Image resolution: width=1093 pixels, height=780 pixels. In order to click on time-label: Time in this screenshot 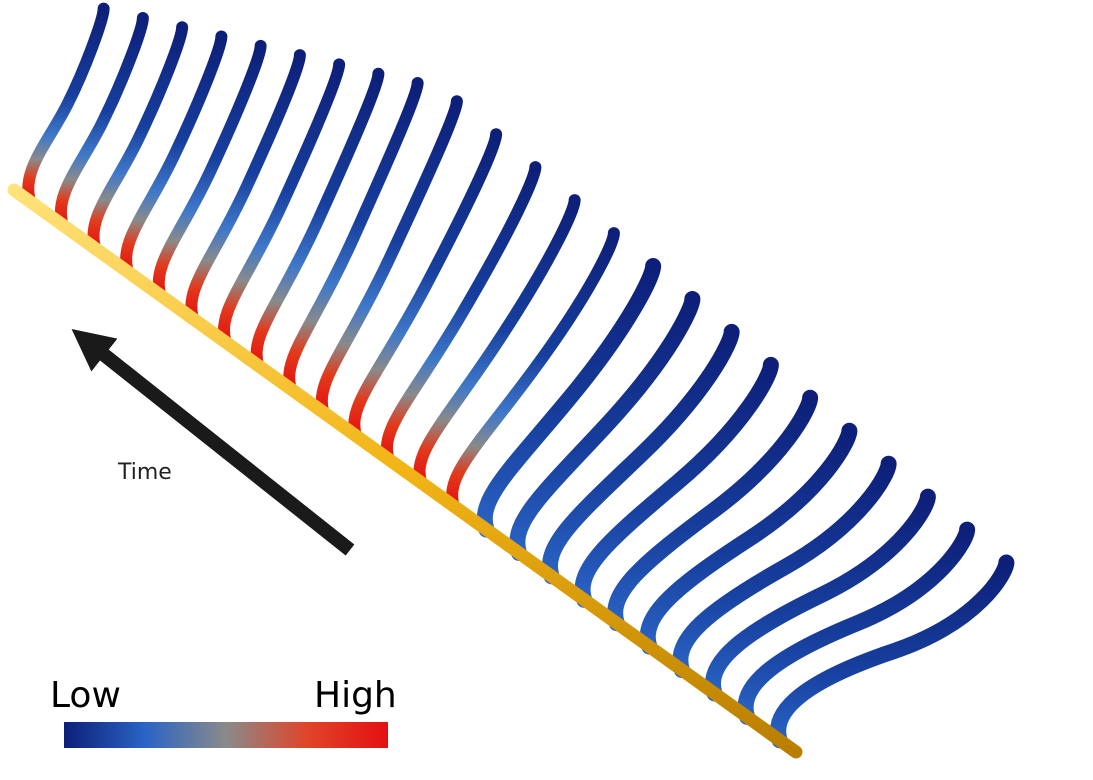, I will do `click(145, 472)`.